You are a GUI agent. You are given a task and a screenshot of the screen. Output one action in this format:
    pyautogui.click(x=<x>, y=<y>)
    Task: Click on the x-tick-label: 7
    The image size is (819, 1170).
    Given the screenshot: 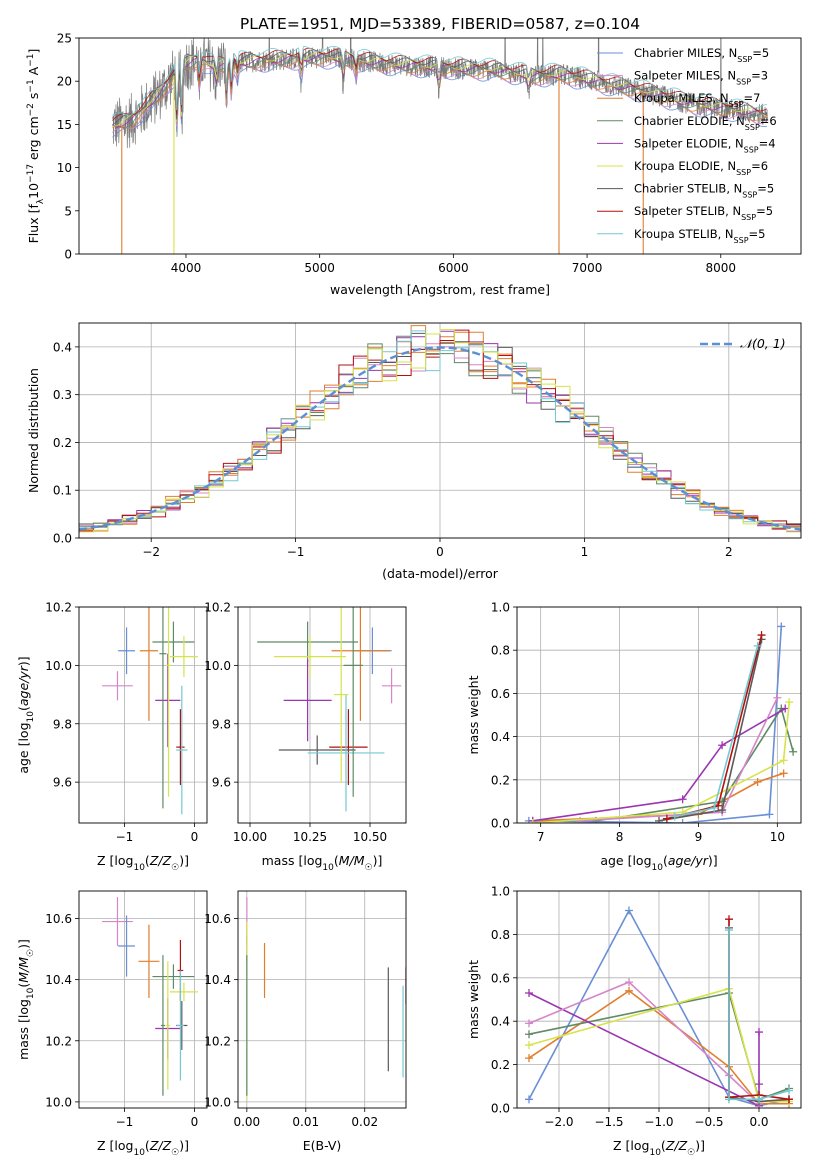 What is the action you would take?
    pyautogui.click(x=541, y=837)
    